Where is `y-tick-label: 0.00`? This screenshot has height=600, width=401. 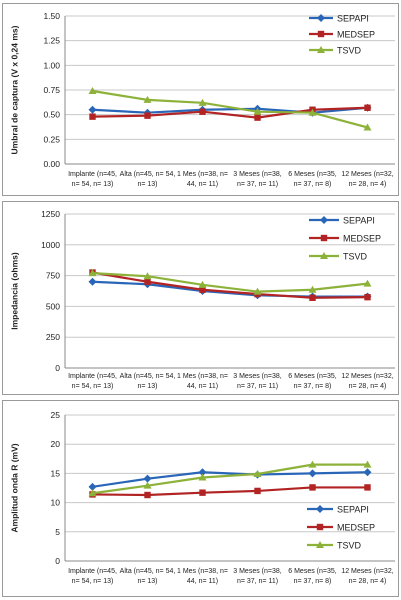 y-tick-label: 0.00 is located at coordinates (51, 164).